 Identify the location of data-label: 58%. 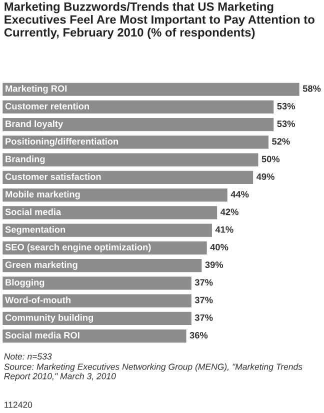
(311, 88).